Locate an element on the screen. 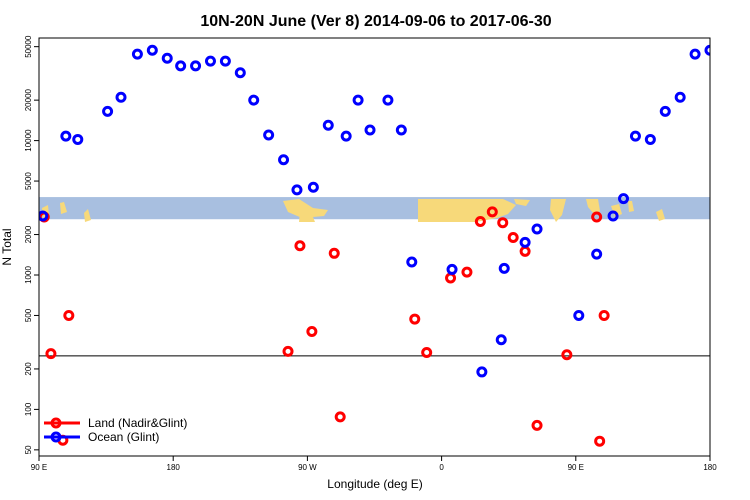 This screenshot has height=500, width=750. land-central-america is located at coordinates (305, 208).